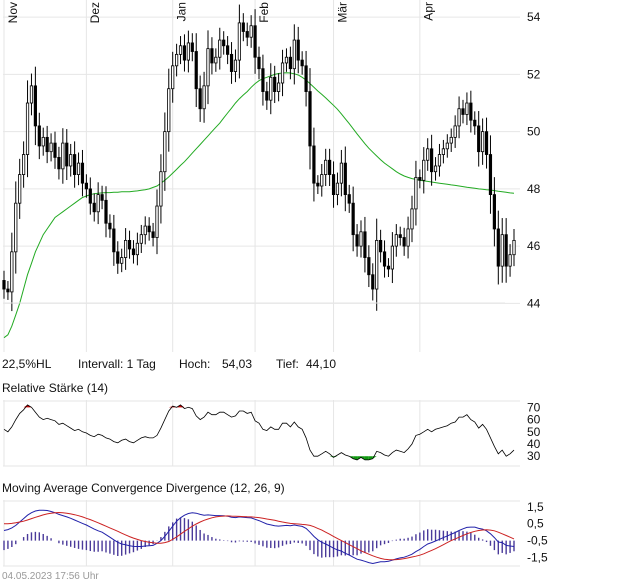  I want to click on macd-line, so click(259, 537).